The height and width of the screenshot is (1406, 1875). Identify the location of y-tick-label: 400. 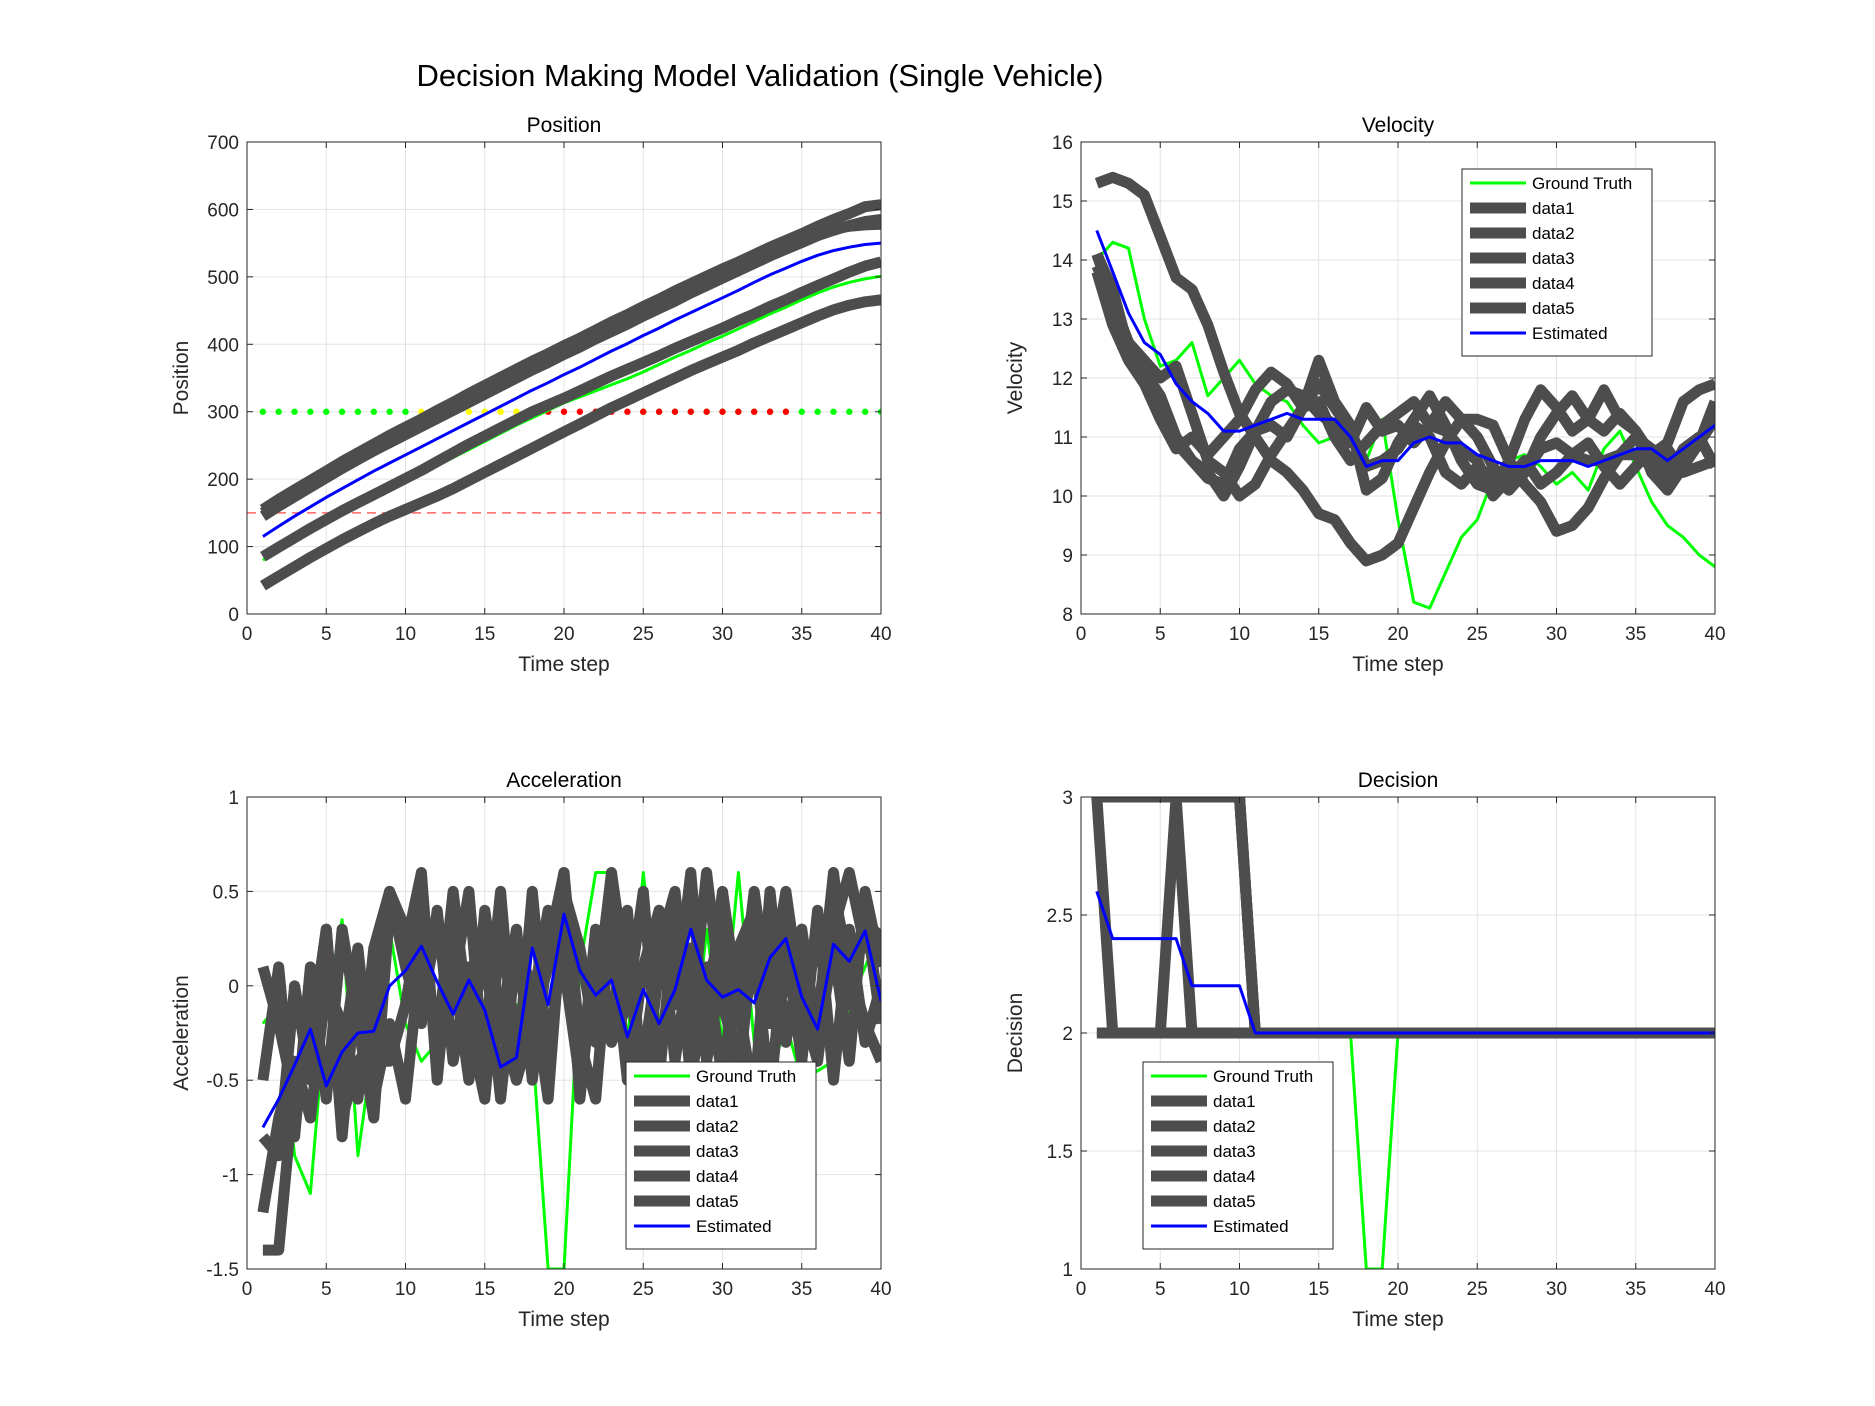
(223, 345).